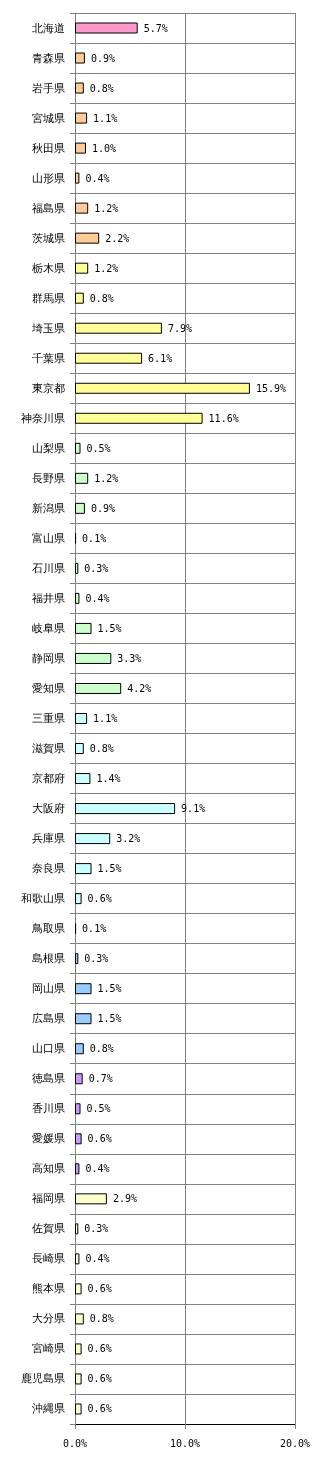 This screenshot has height=1458, width=326. What do you see at coordinates (48, 869) in the screenshot?
I see `y-tick-label: 奈良県` at bounding box center [48, 869].